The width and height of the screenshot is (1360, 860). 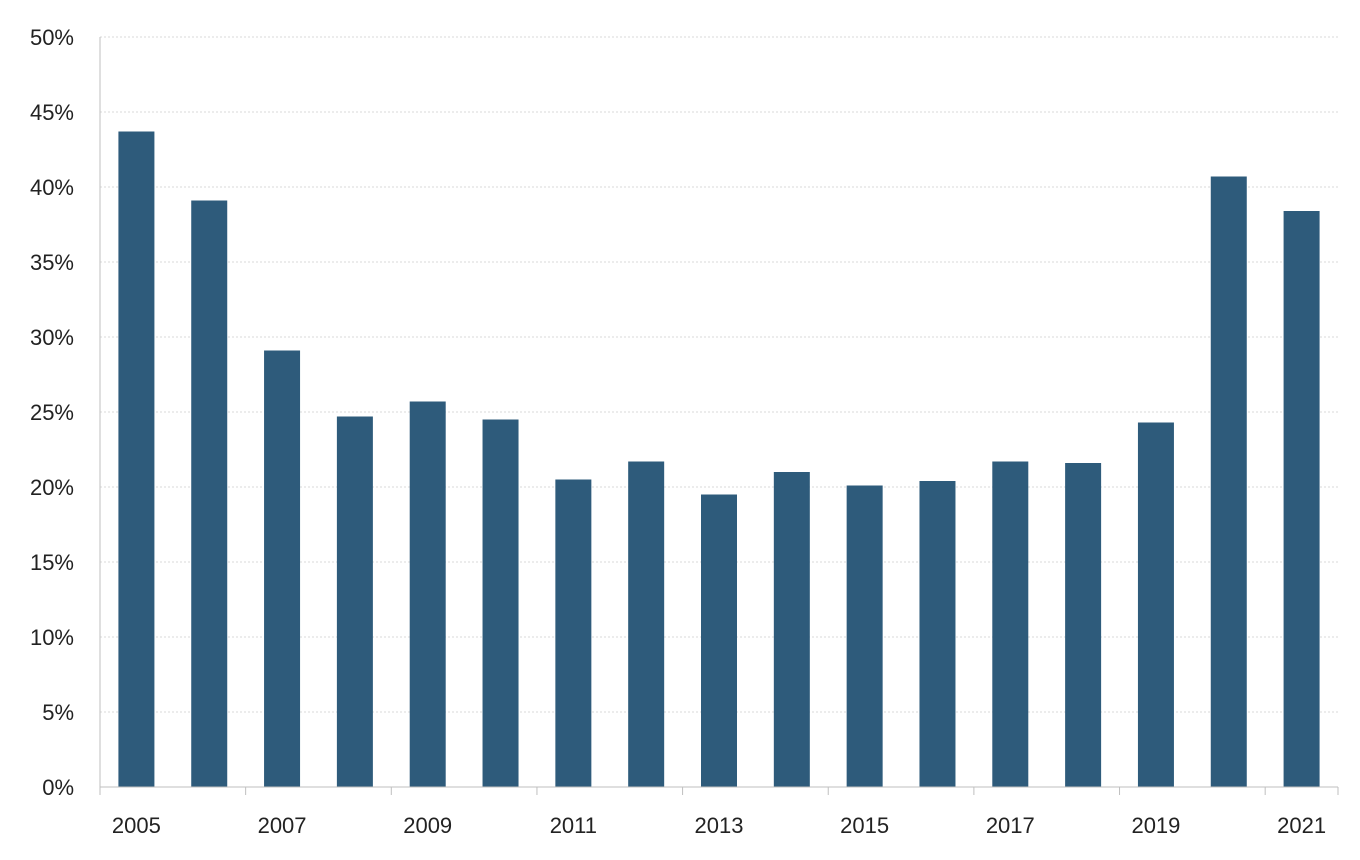 What do you see at coordinates (1083, 625) in the screenshot?
I see `bar-2018` at bounding box center [1083, 625].